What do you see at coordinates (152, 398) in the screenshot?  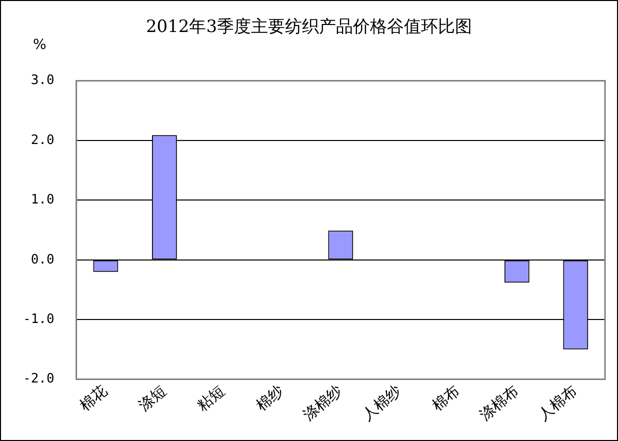 I see `x-tick-label: 涤短` at bounding box center [152, 398].